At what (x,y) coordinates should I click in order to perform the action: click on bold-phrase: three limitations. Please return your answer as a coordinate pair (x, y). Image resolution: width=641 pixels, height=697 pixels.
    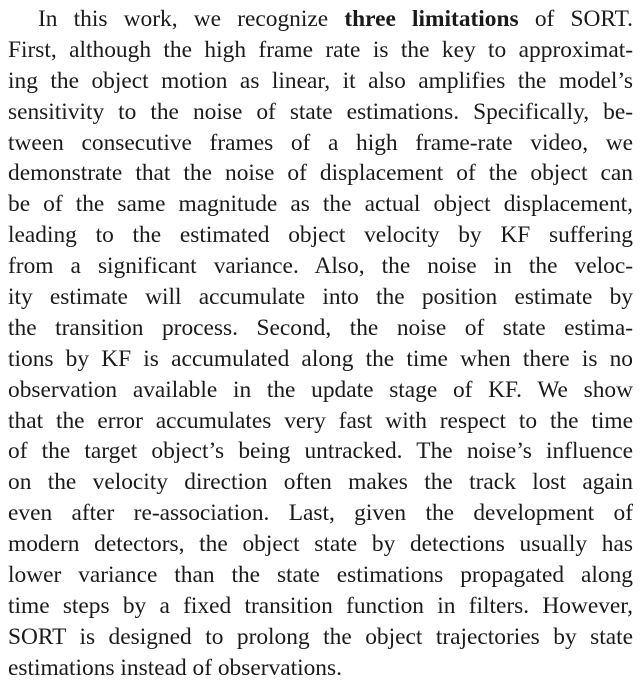
    Looking at the image, I should click on (431, 19).